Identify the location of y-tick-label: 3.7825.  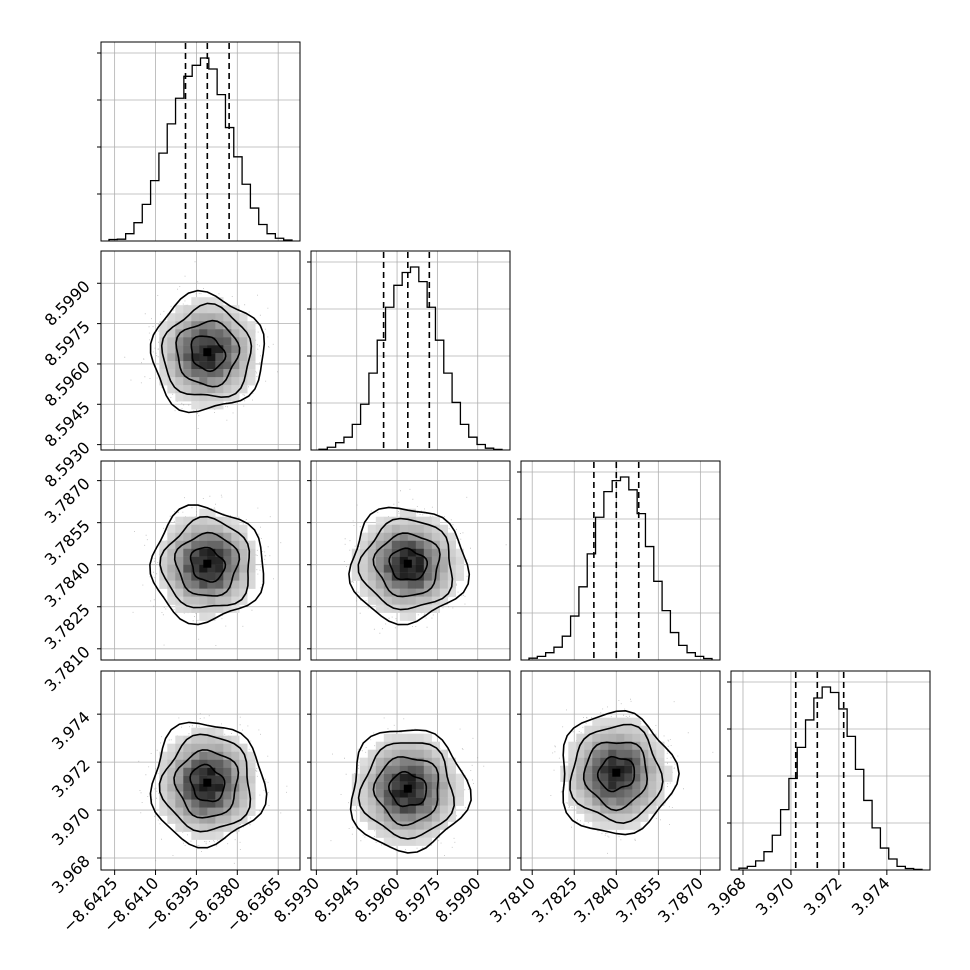
(67, 626).